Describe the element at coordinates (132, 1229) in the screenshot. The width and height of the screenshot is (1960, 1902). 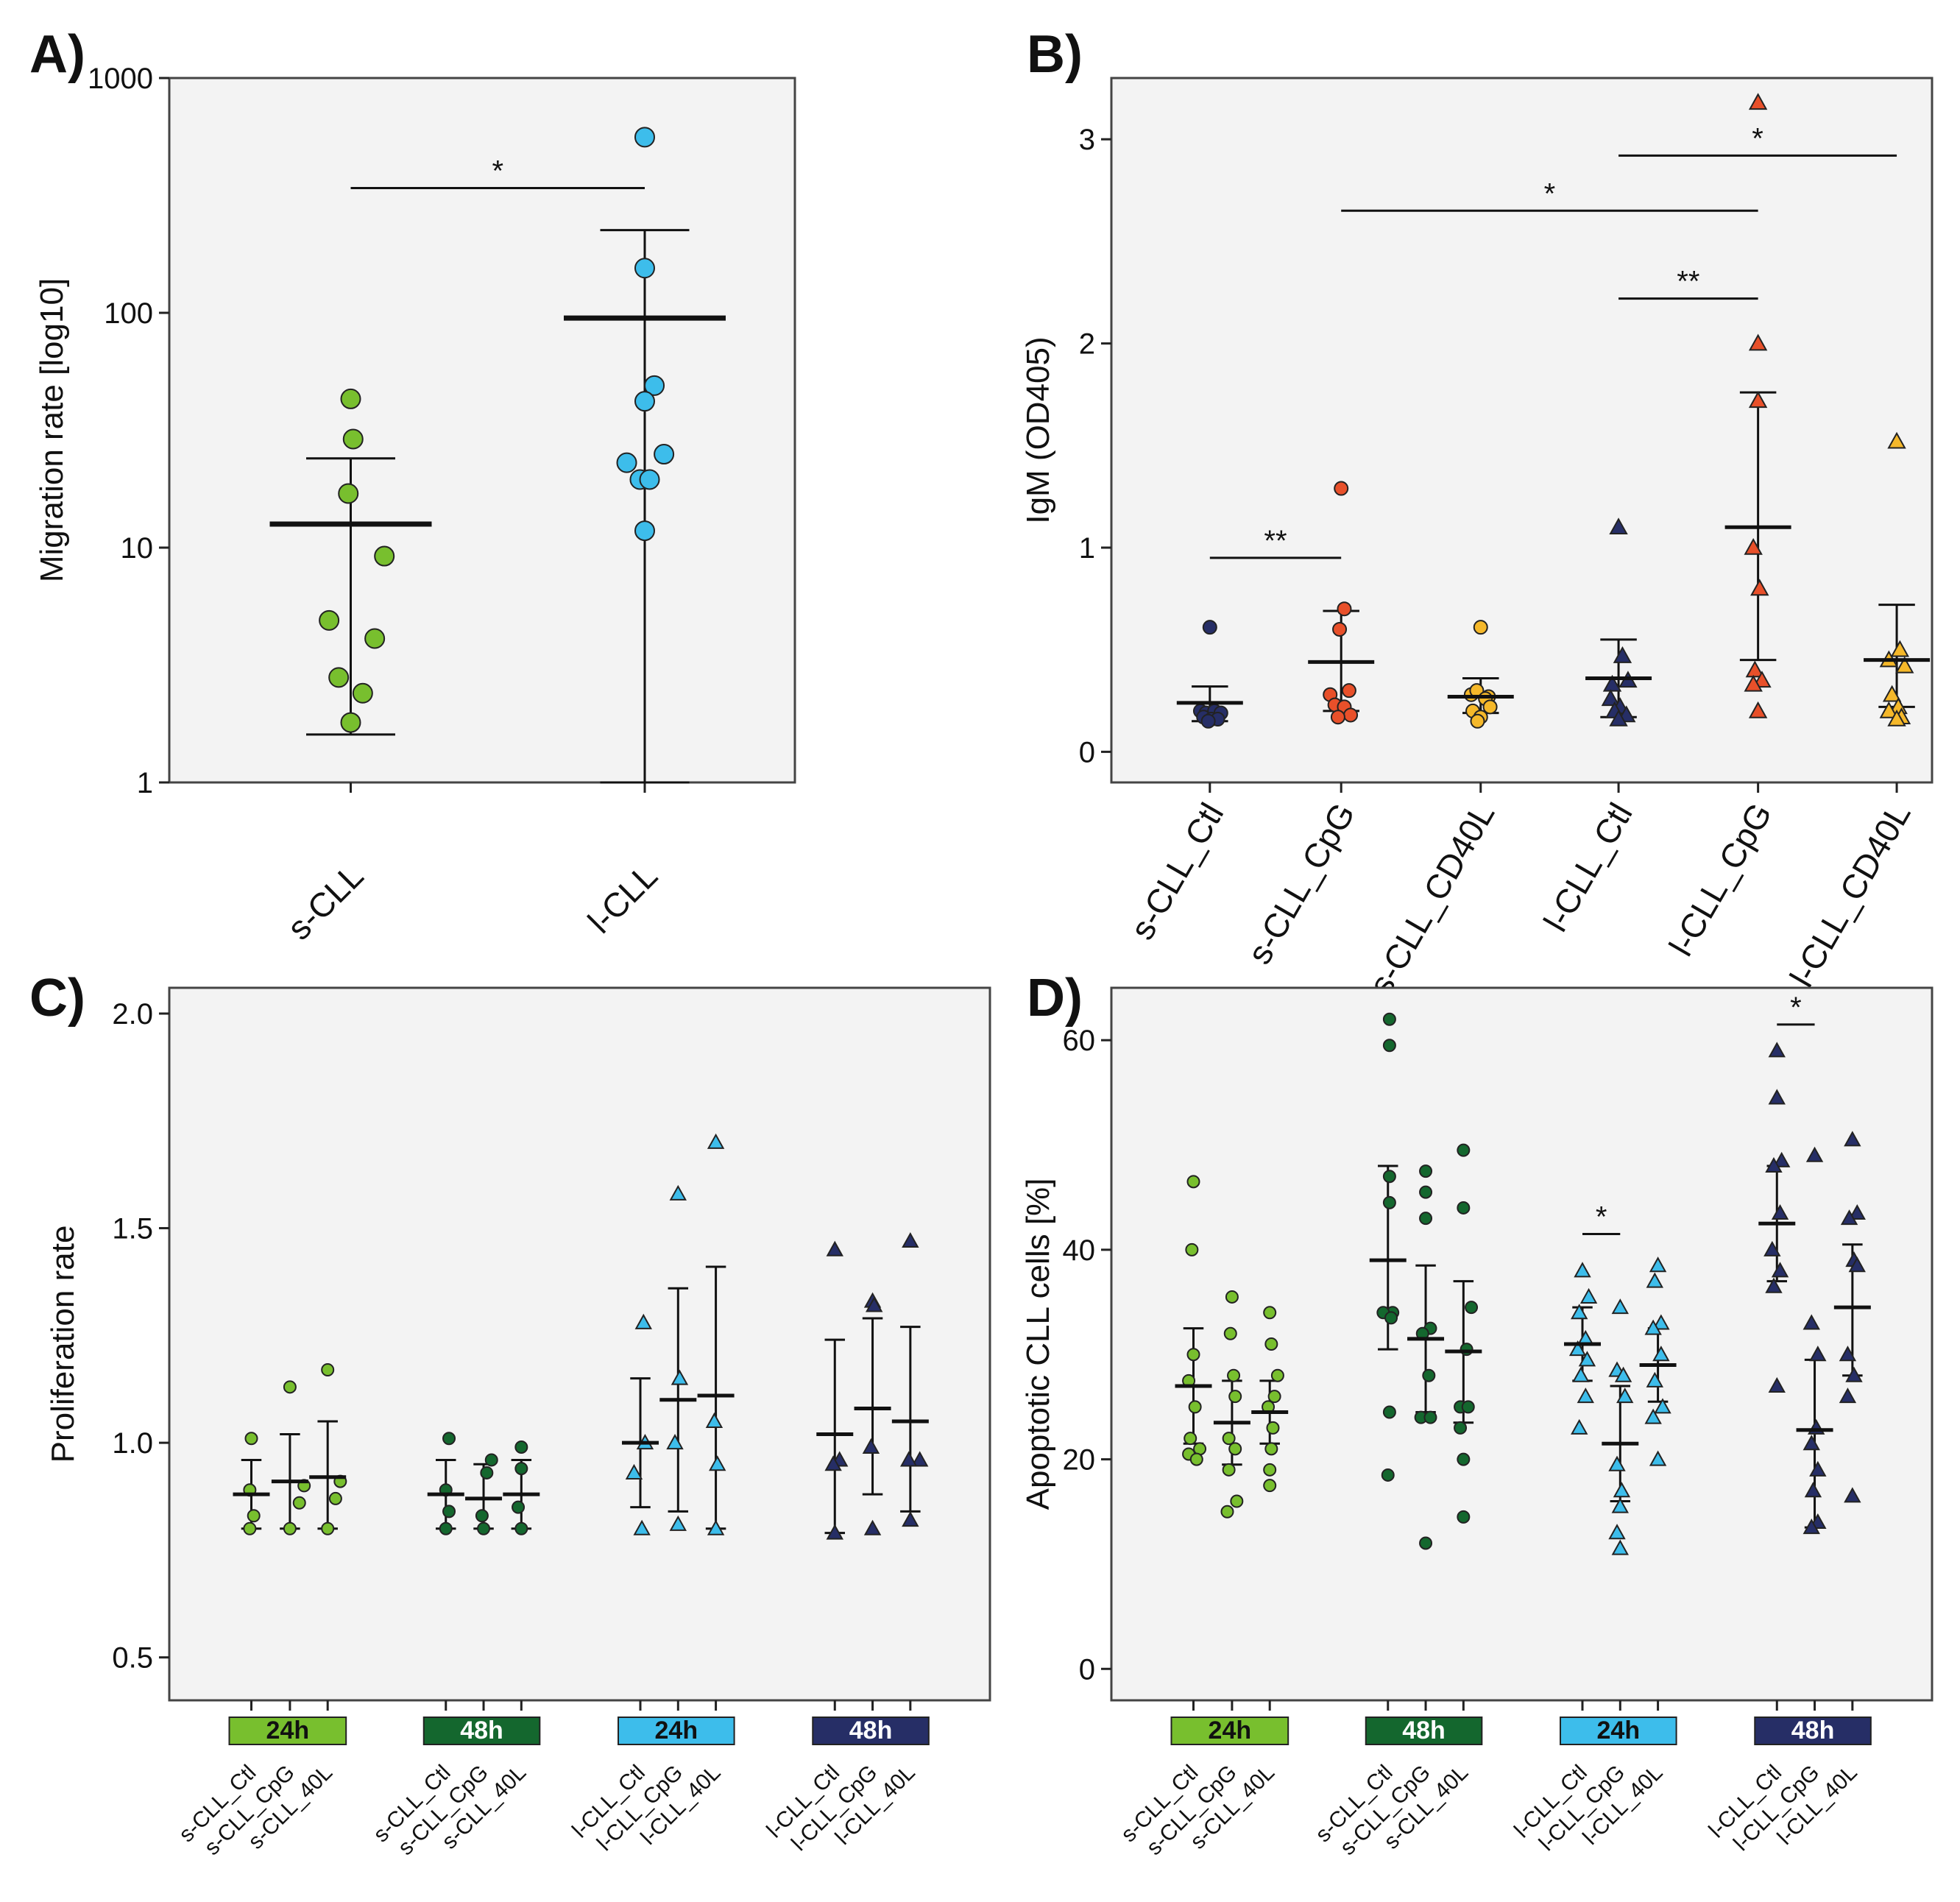
I see `y-tick-label: 1.5` at that location.